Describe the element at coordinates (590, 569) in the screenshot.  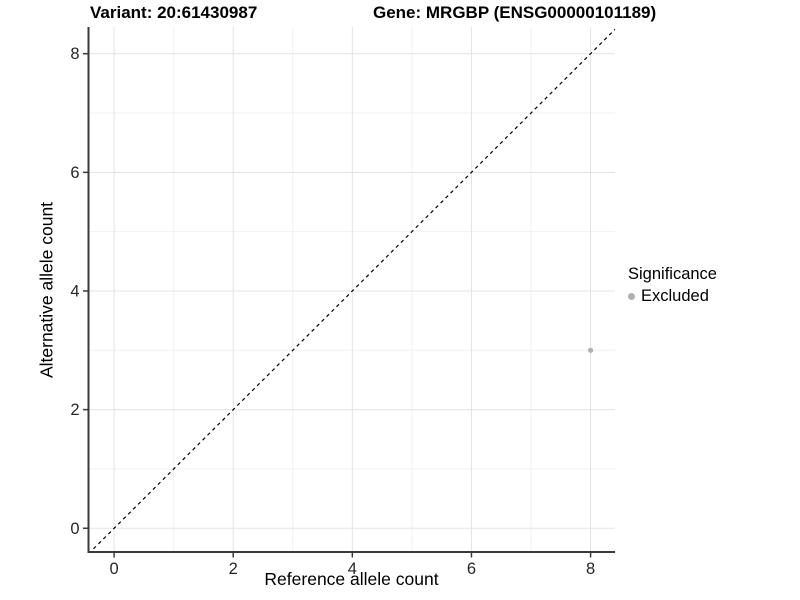
I see `x-tick-label: 8` at that location.